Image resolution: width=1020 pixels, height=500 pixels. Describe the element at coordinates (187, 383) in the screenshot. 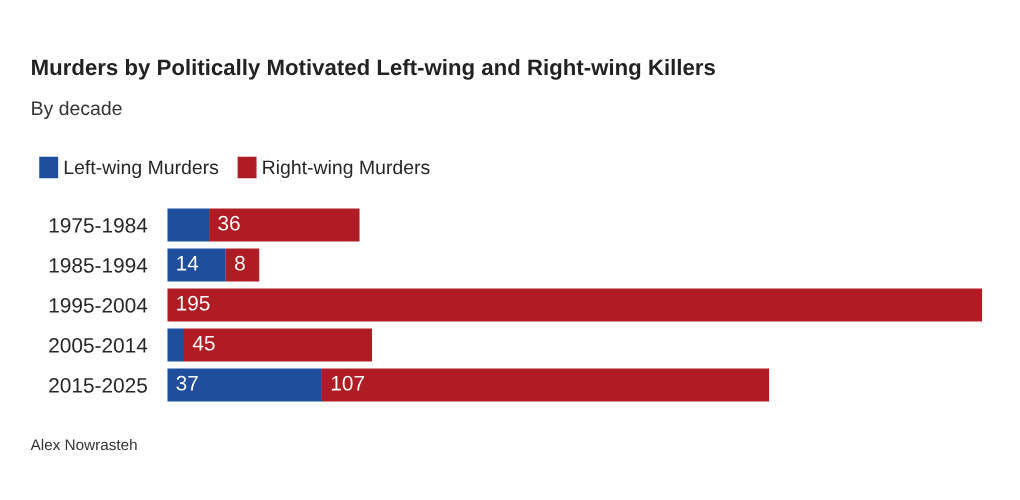

I see `data-label: 37` at that location.